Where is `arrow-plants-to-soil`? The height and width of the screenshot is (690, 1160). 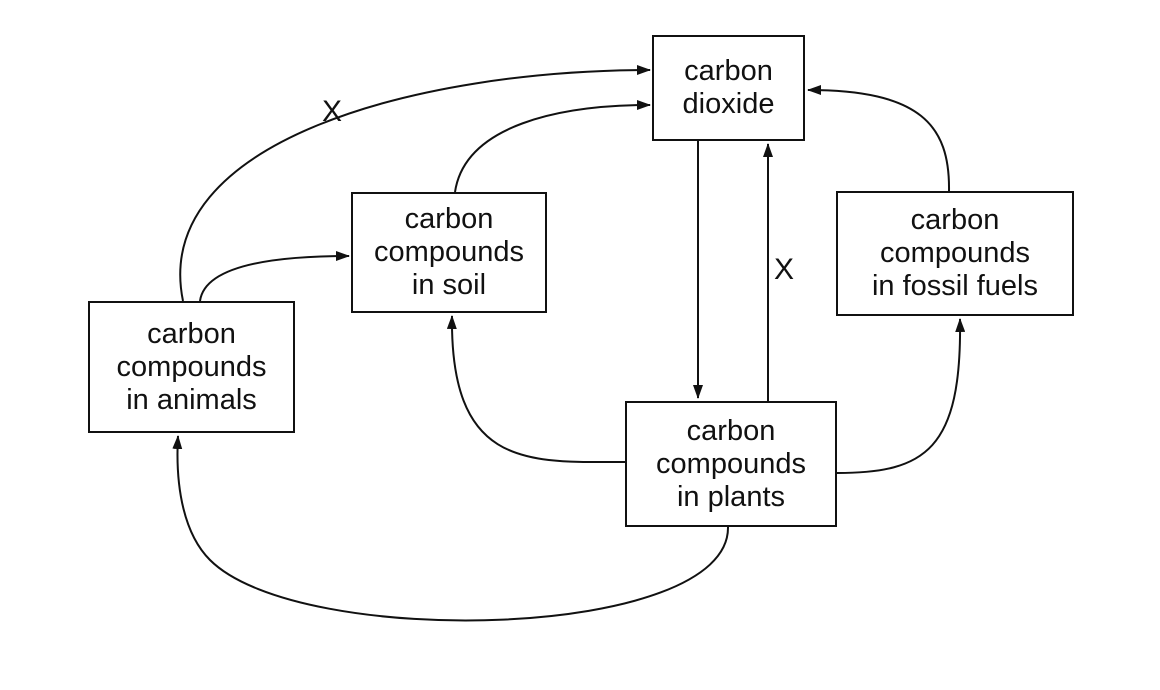 arrow-plants-to-soil is located at coordinates (536, 389).